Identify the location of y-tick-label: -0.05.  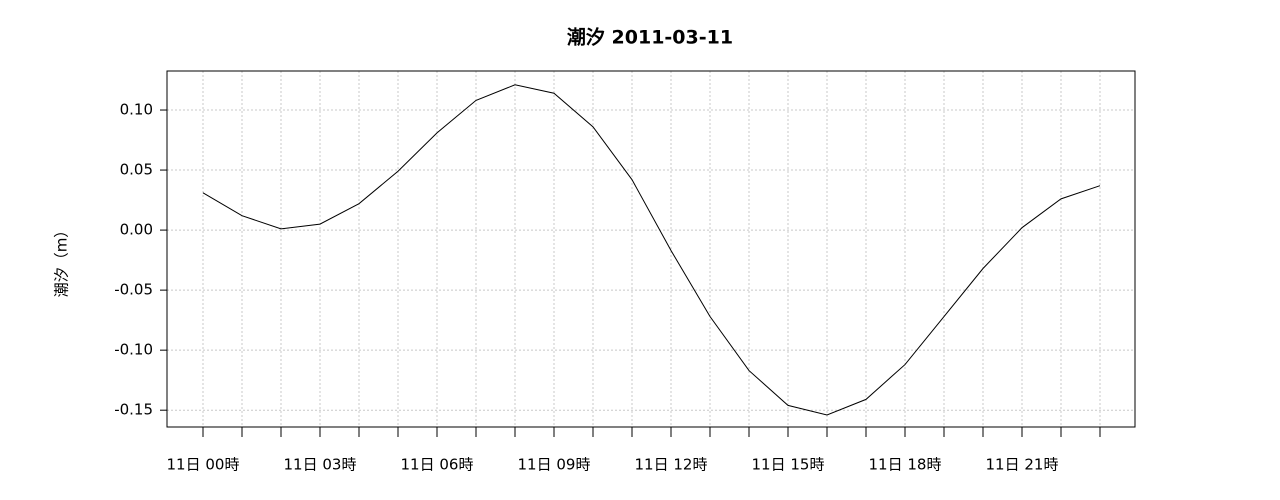
(133, 290).